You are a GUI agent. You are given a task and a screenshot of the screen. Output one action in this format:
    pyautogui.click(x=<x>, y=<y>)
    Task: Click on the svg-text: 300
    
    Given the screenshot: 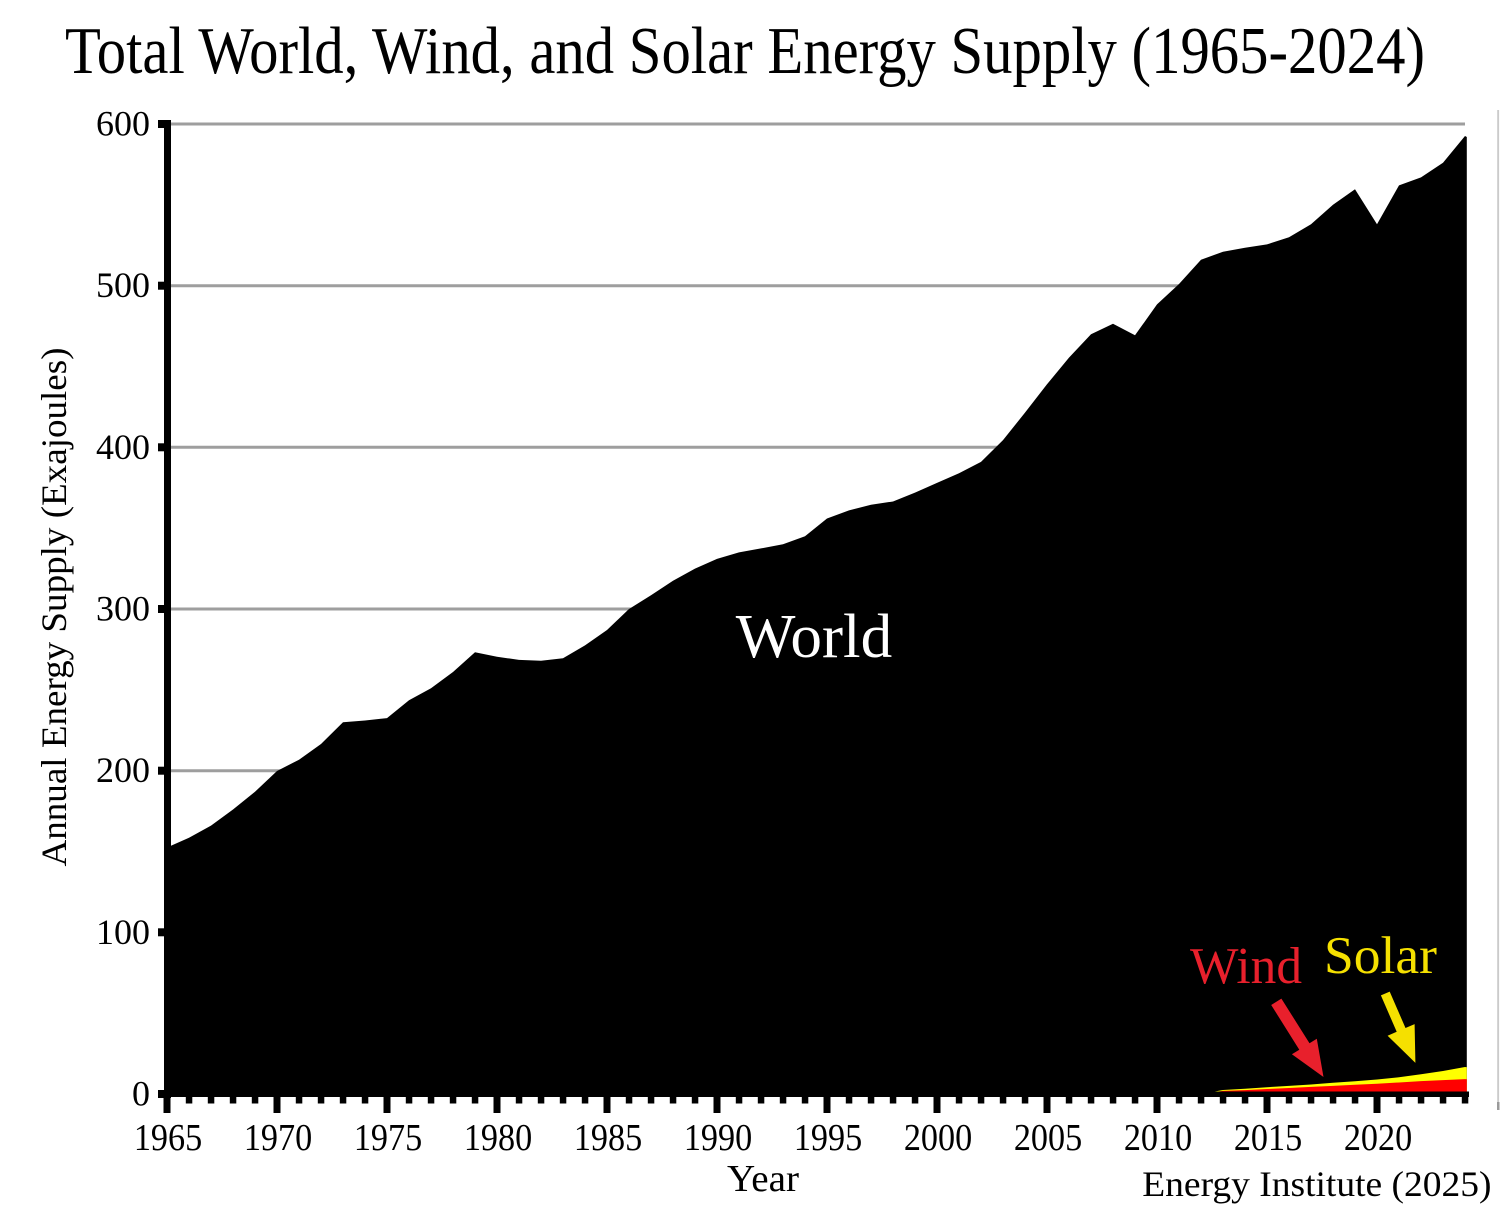 What is the action you would take?
    pyautogui.click(x=123, y=609)
    